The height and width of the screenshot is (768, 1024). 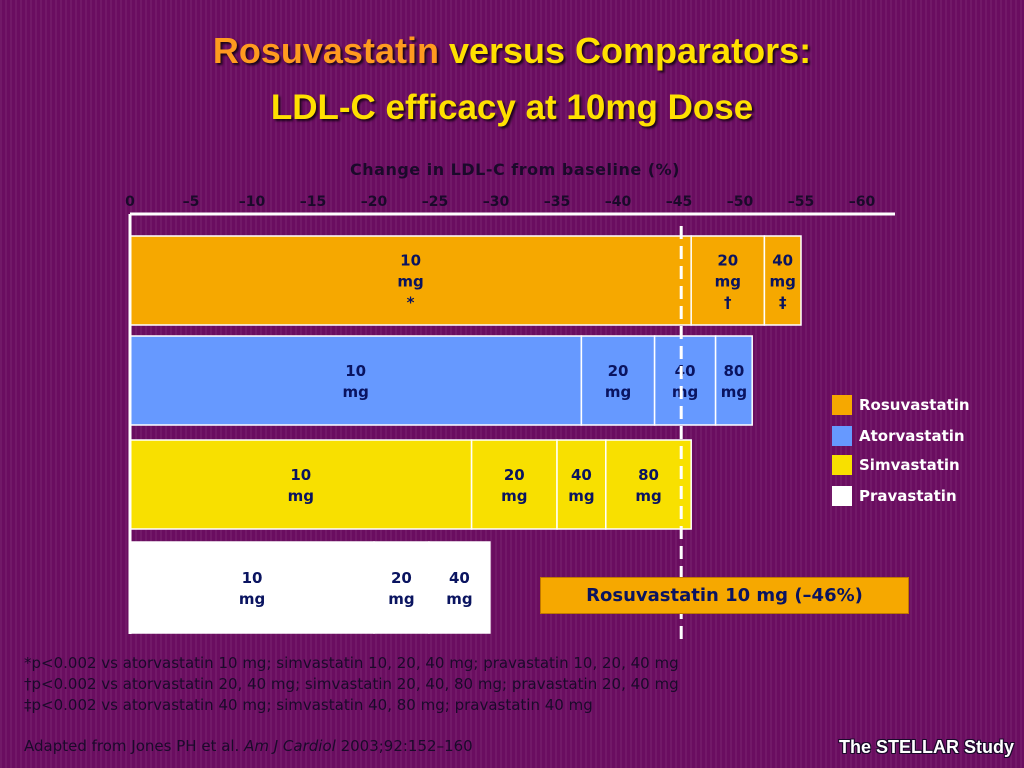 What do you see at coordinates (862, 202) in the screenshot?
I see `x-tick-label: –60` at bounding box center [862, 202].